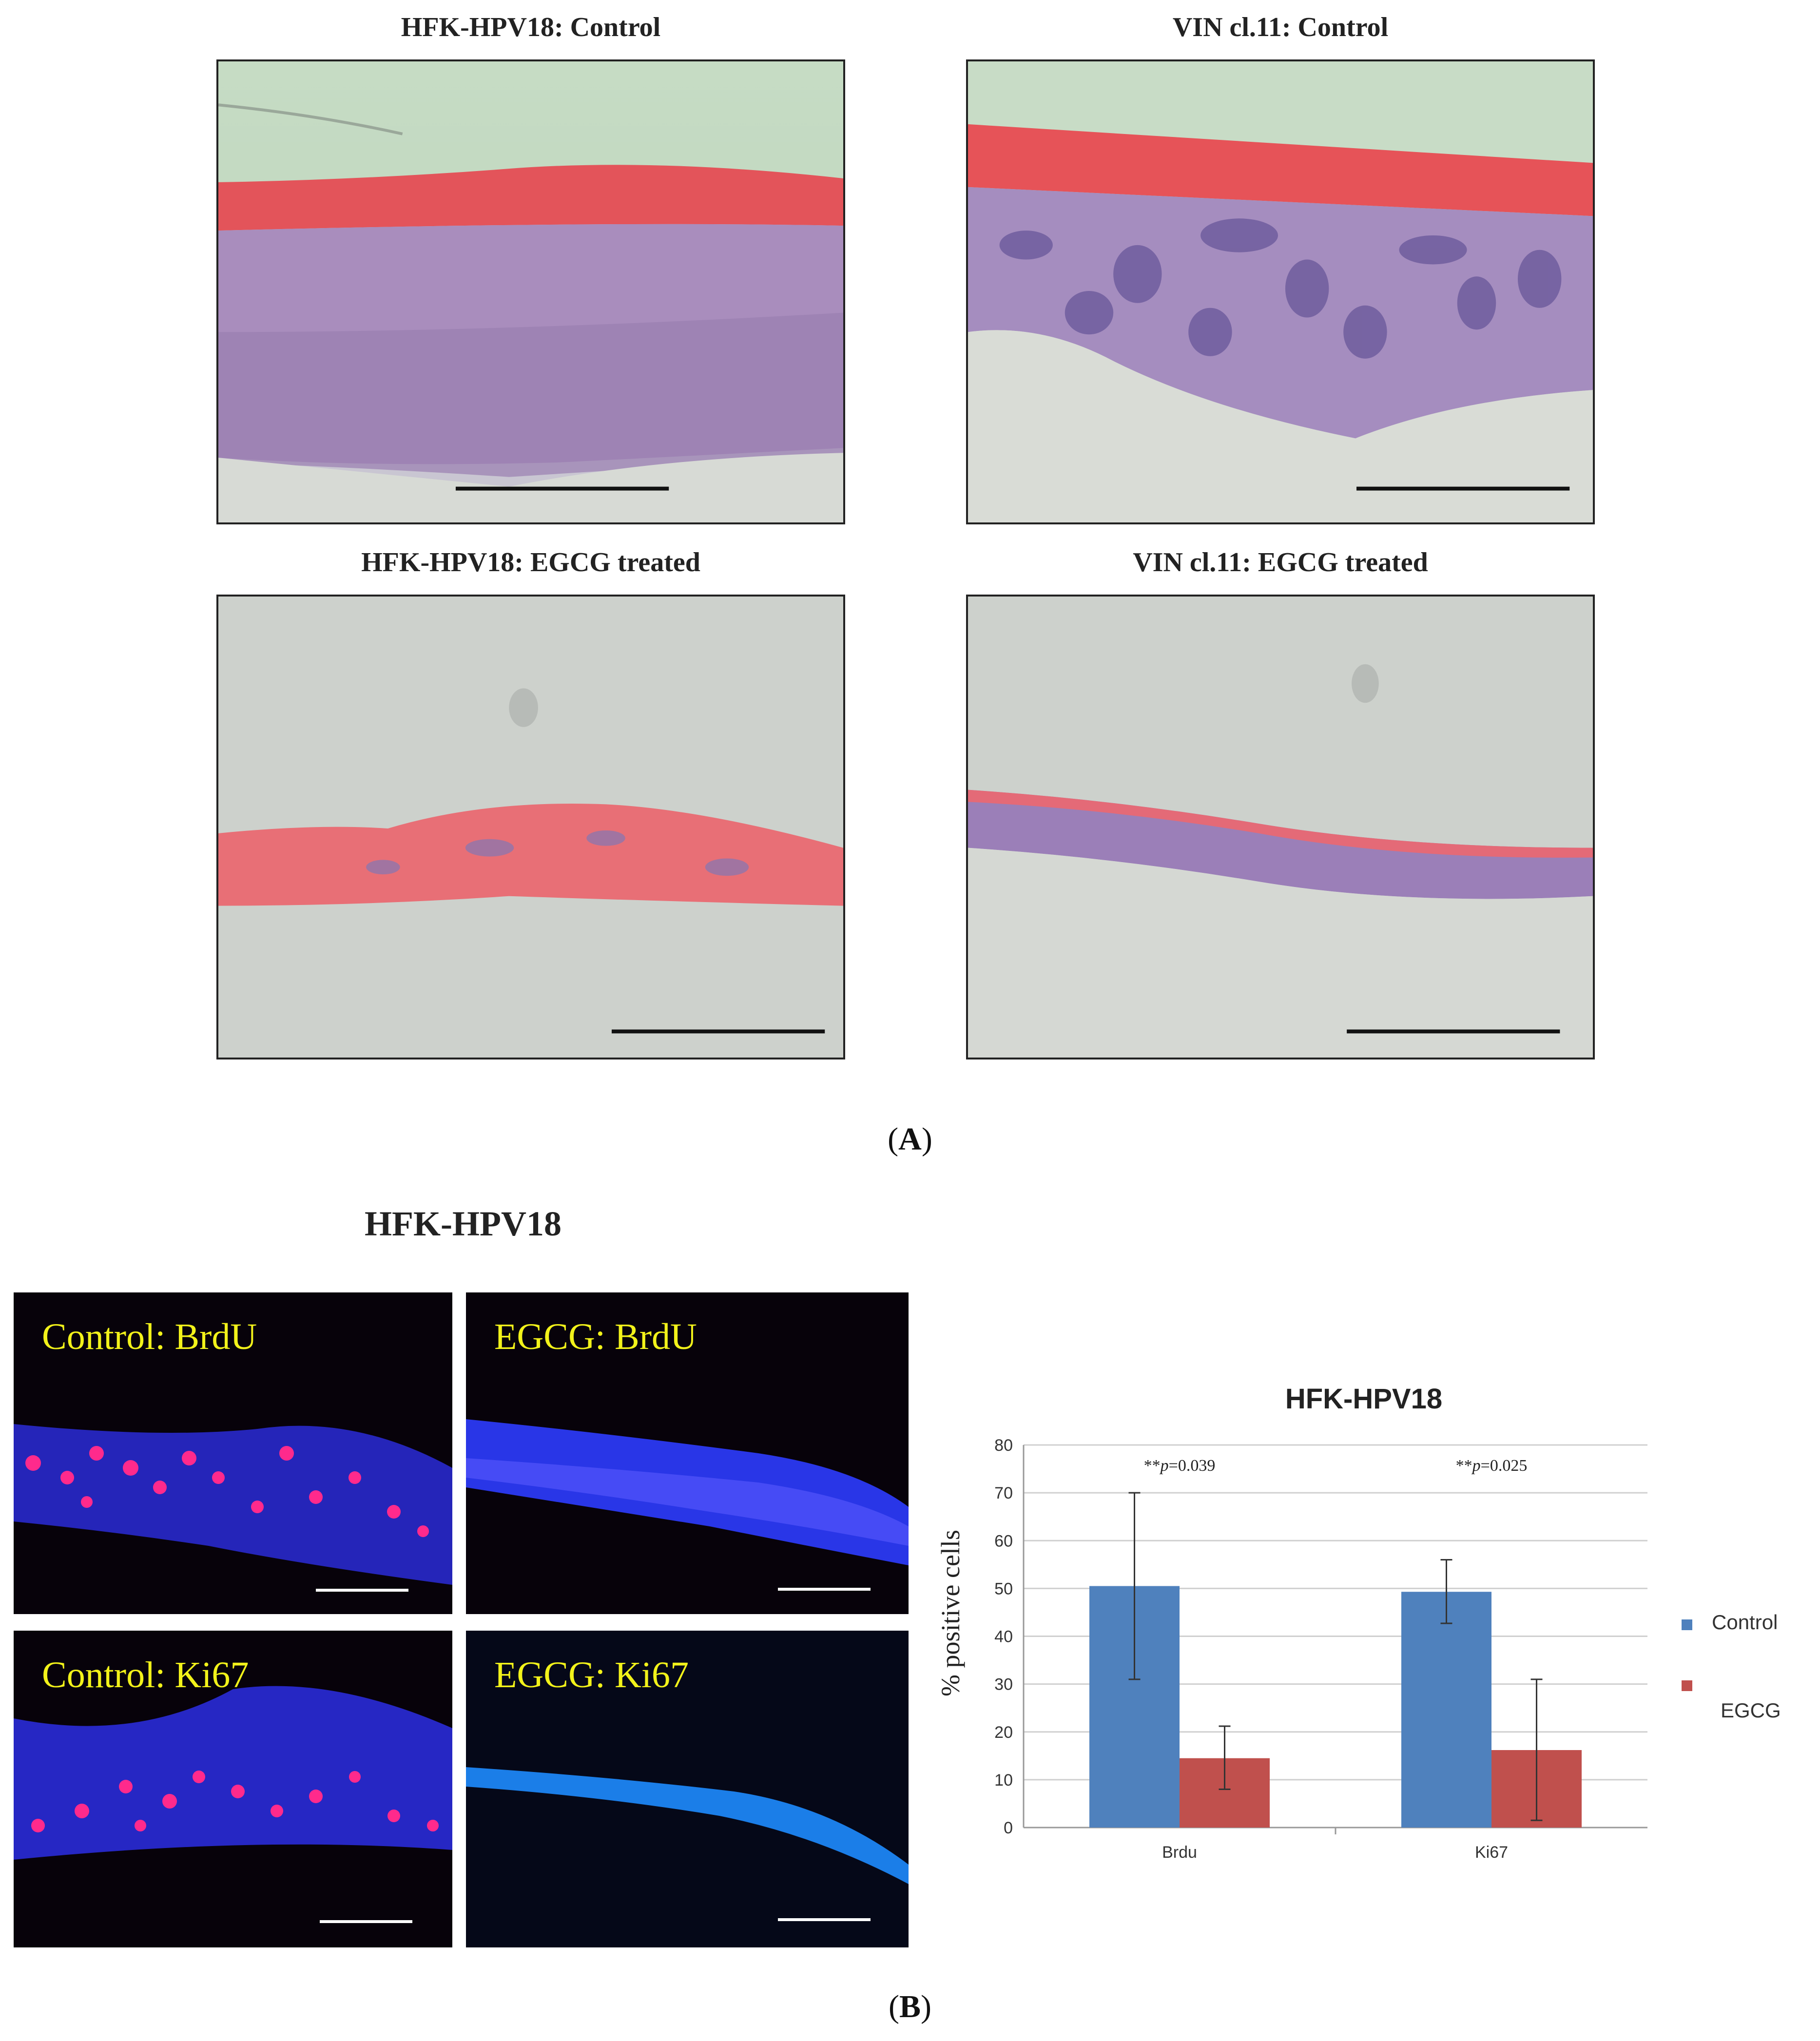 This screenshot has width=1820, height=2041. I want to click on x-tick-label: Ki67, so click(1491, 1852).